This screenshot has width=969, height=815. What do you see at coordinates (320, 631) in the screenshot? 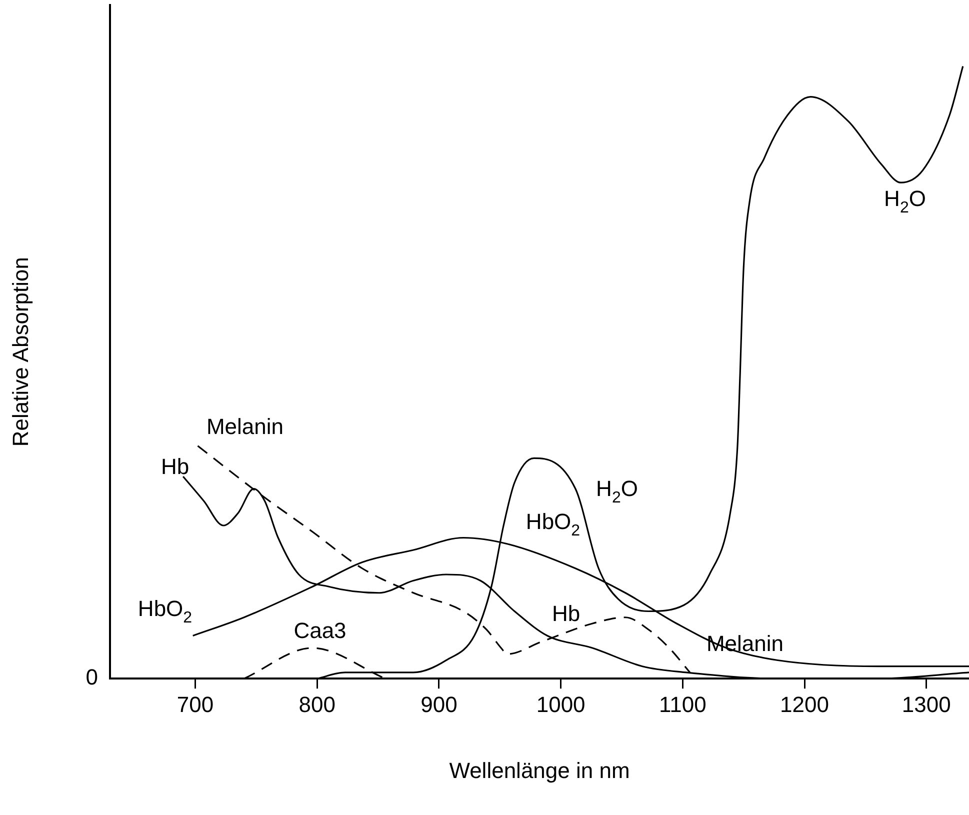
I see `series-label: Caa3` at bounding box center [320, 631].